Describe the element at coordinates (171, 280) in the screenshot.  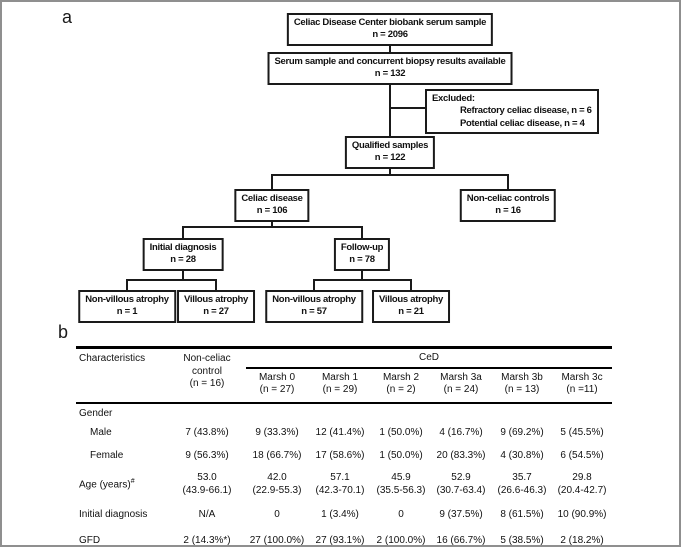
I see `connector-split-initdx-children` at that location.